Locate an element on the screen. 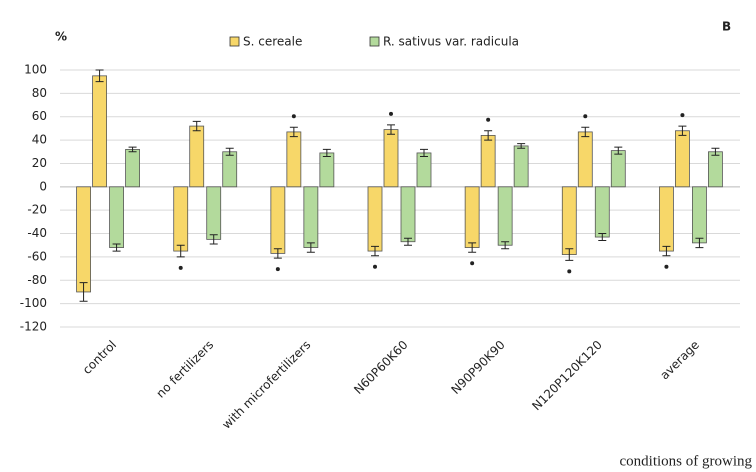 The width and height of the screenshot is (756, 472). y-tick-label: 60 is located at coordinates (39, 116).